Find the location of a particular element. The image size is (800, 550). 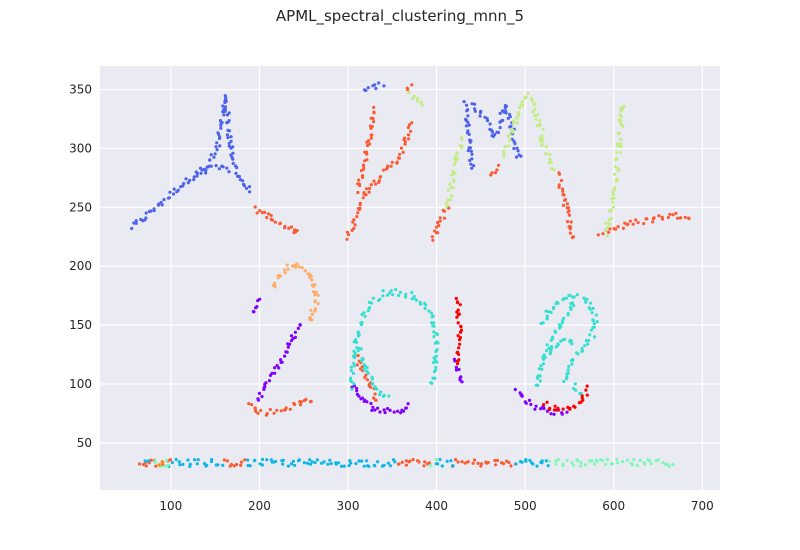

x-tick-label-6: 700 is located at coordinates (702, 506).